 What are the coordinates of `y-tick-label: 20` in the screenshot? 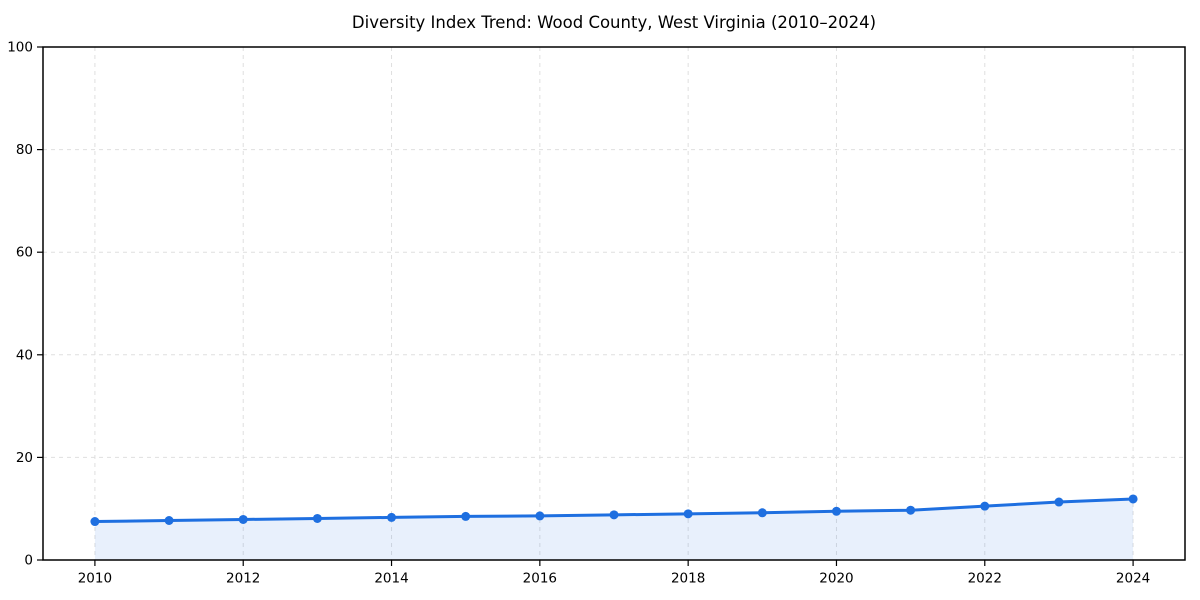 It's located at (24, 458).